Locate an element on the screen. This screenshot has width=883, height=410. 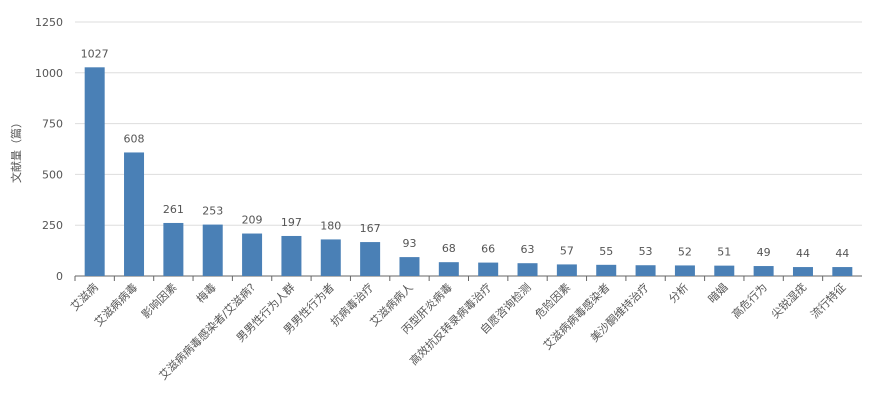
x-tick-label: 流行特征 is located at coordinates (827, 300).